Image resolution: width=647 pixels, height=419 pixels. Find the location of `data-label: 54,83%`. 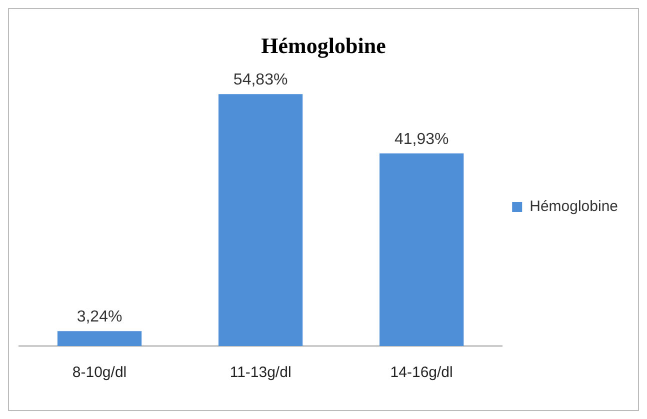

data-label: 54,83% is located at coordinates (260, 80).